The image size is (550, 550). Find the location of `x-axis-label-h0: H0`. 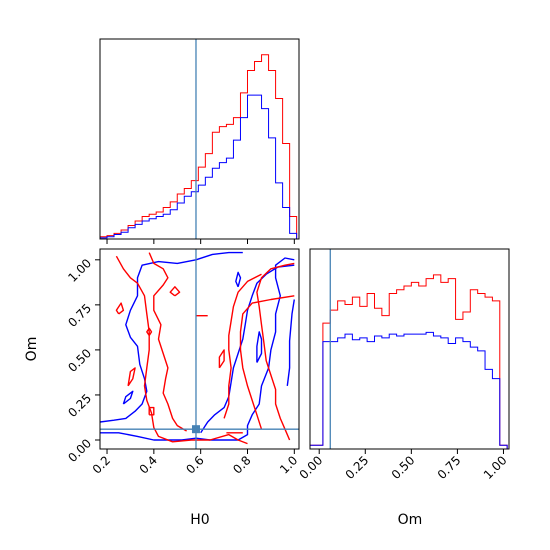

x-axis-label-h0: H0 is located at coordinates (199, 520).